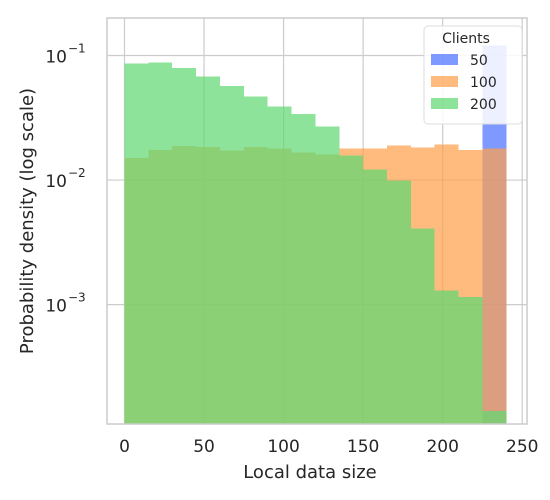 The height and width of the screenshot is (500, 550). I want to click on y-tick-label: 10 −3, so click(65, 304).